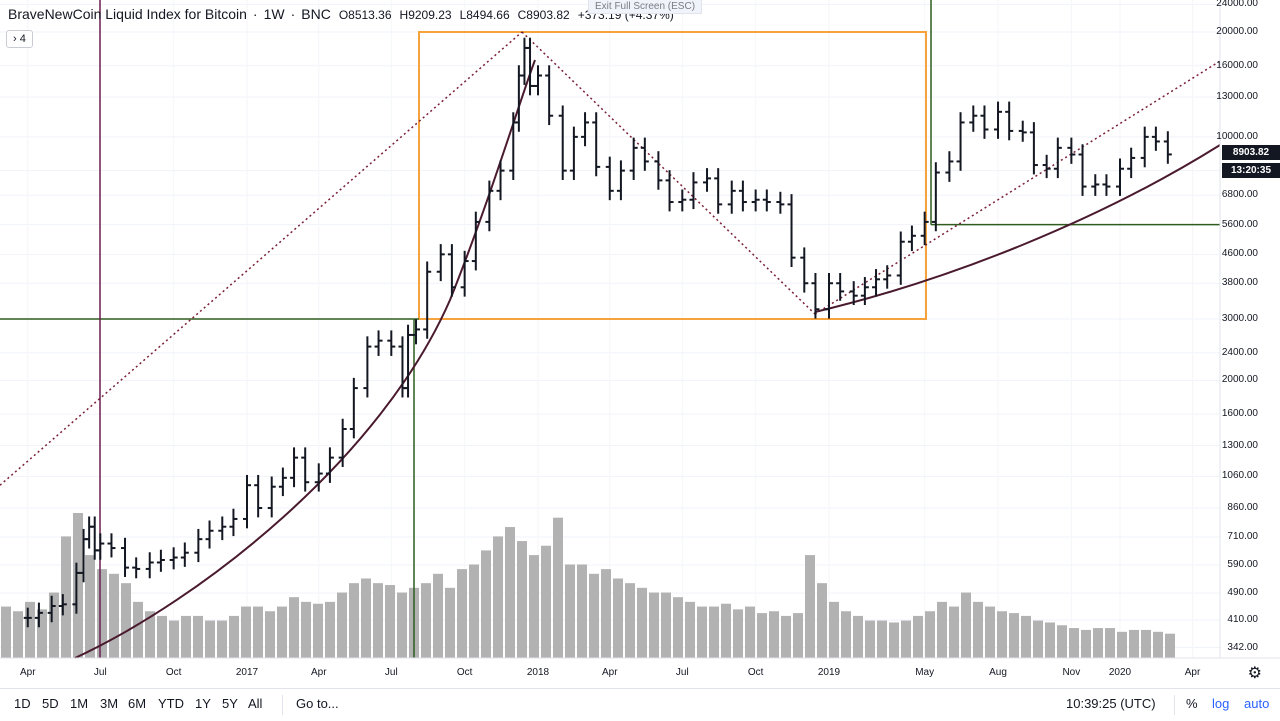  What do you see at coordinates (1192, 703) in the screenshot?
I see `percent-toggle: %` at bounding box center [1192, 703].